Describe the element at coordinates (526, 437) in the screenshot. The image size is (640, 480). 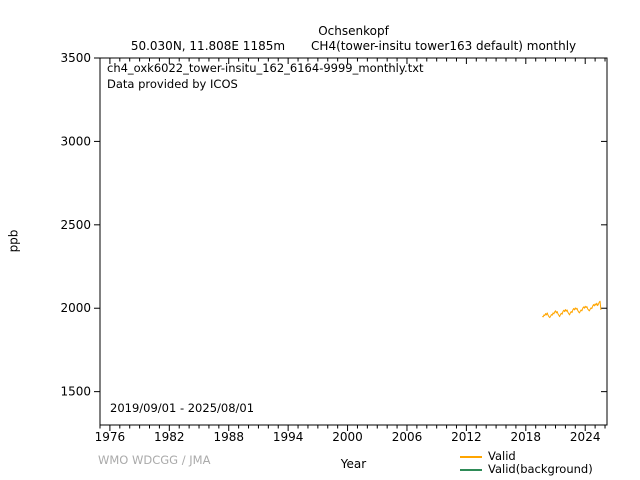
I see `svg-text: 2018` at that location.